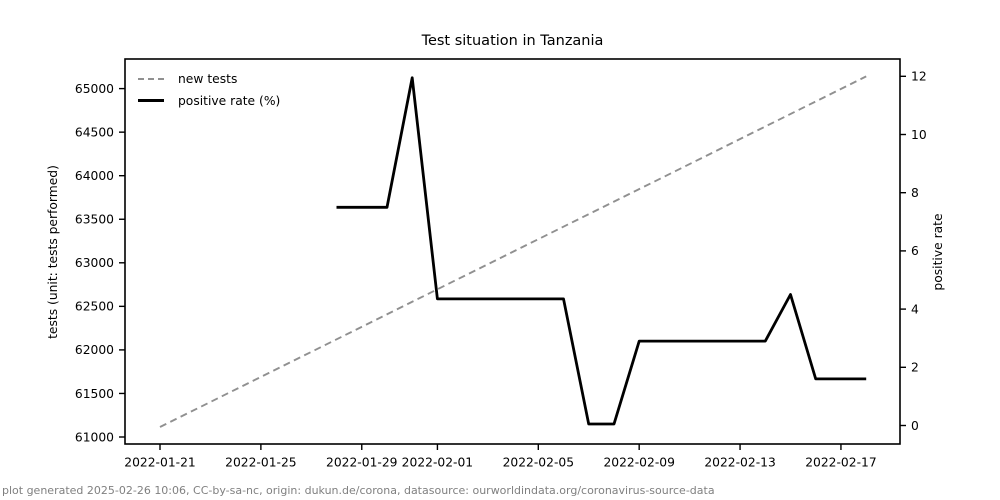 Image resolution: width=1000 pixels, height=500 pixels. I want to click on right-tick-label: 10, so click(919, 135).